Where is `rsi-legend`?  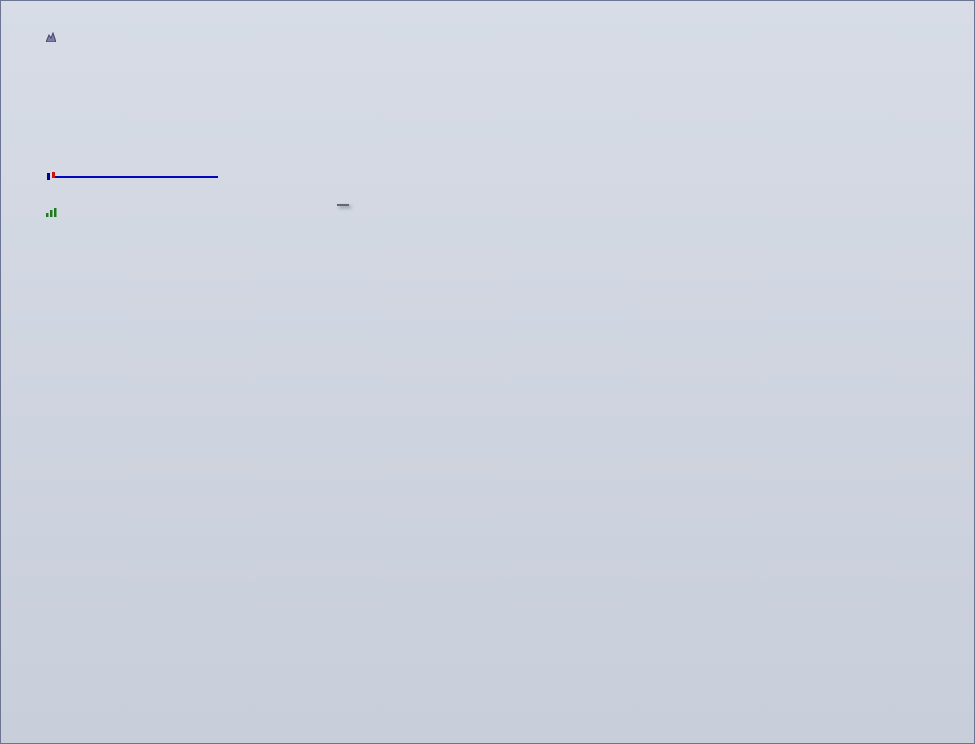 rsi-legend is located at coordinates (52, 38).